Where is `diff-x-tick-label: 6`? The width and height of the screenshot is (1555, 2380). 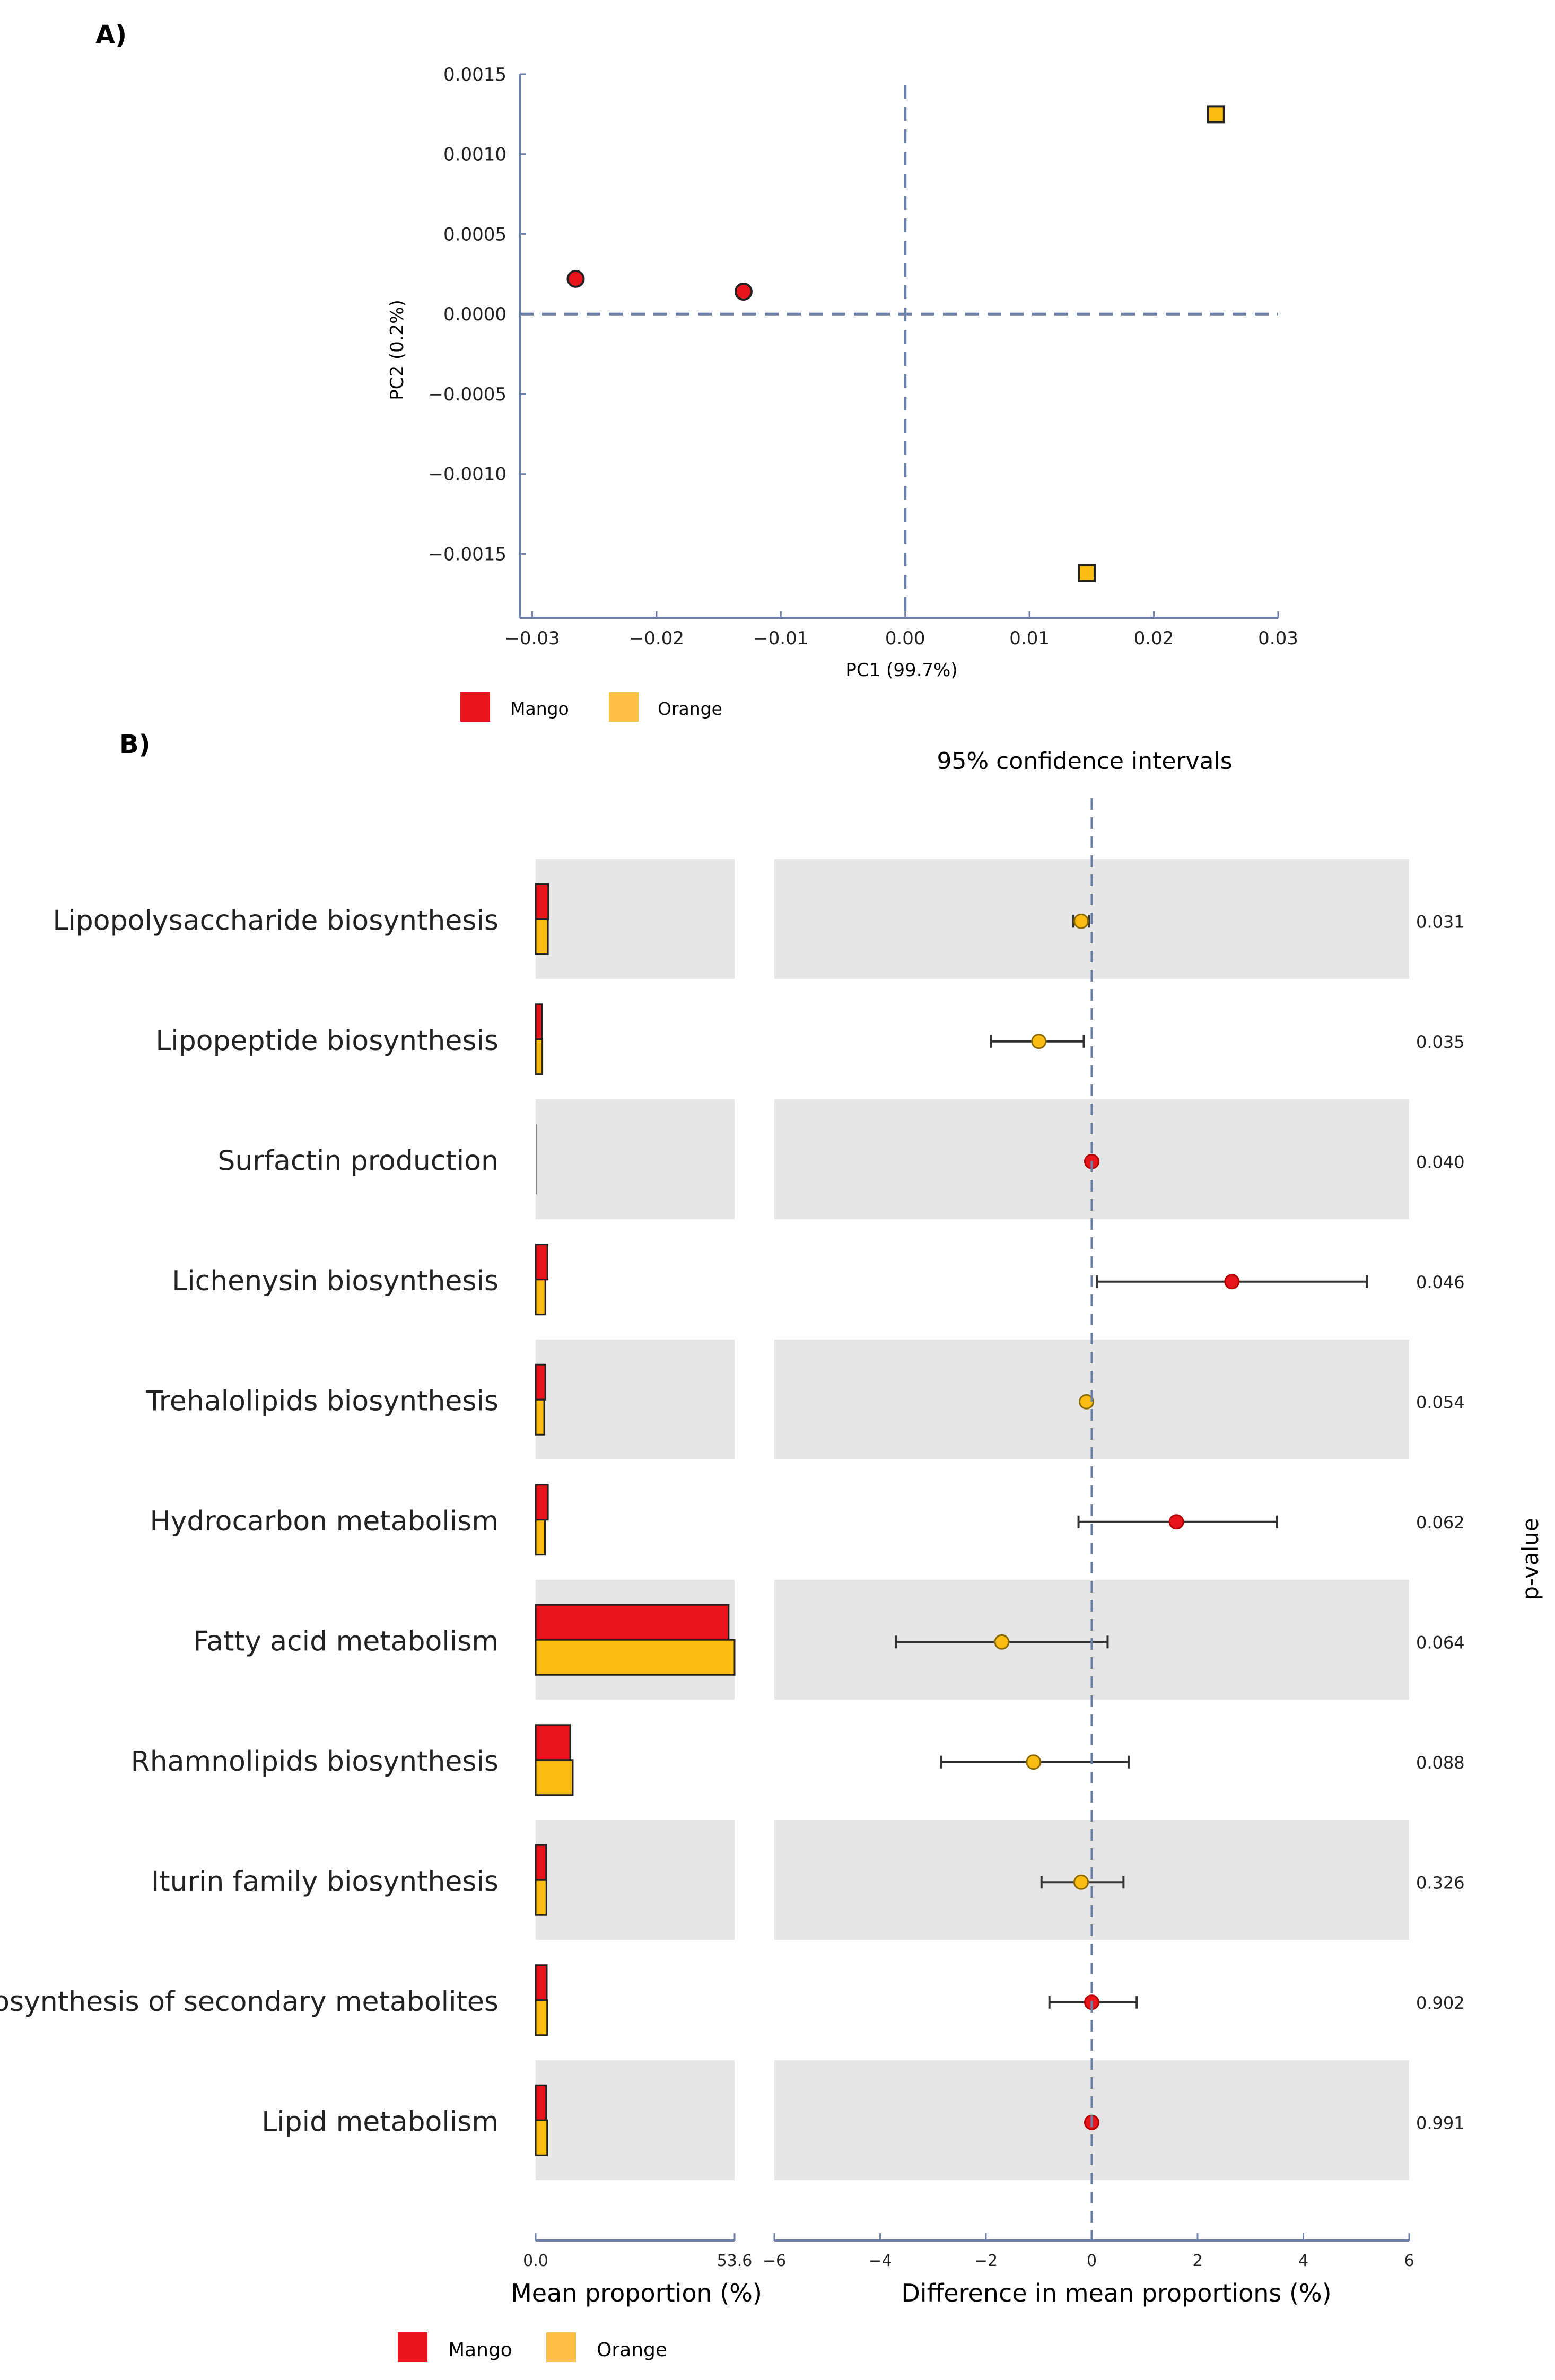
diff-x-tick-label: 6 is located at coordinates (1409, 2261).